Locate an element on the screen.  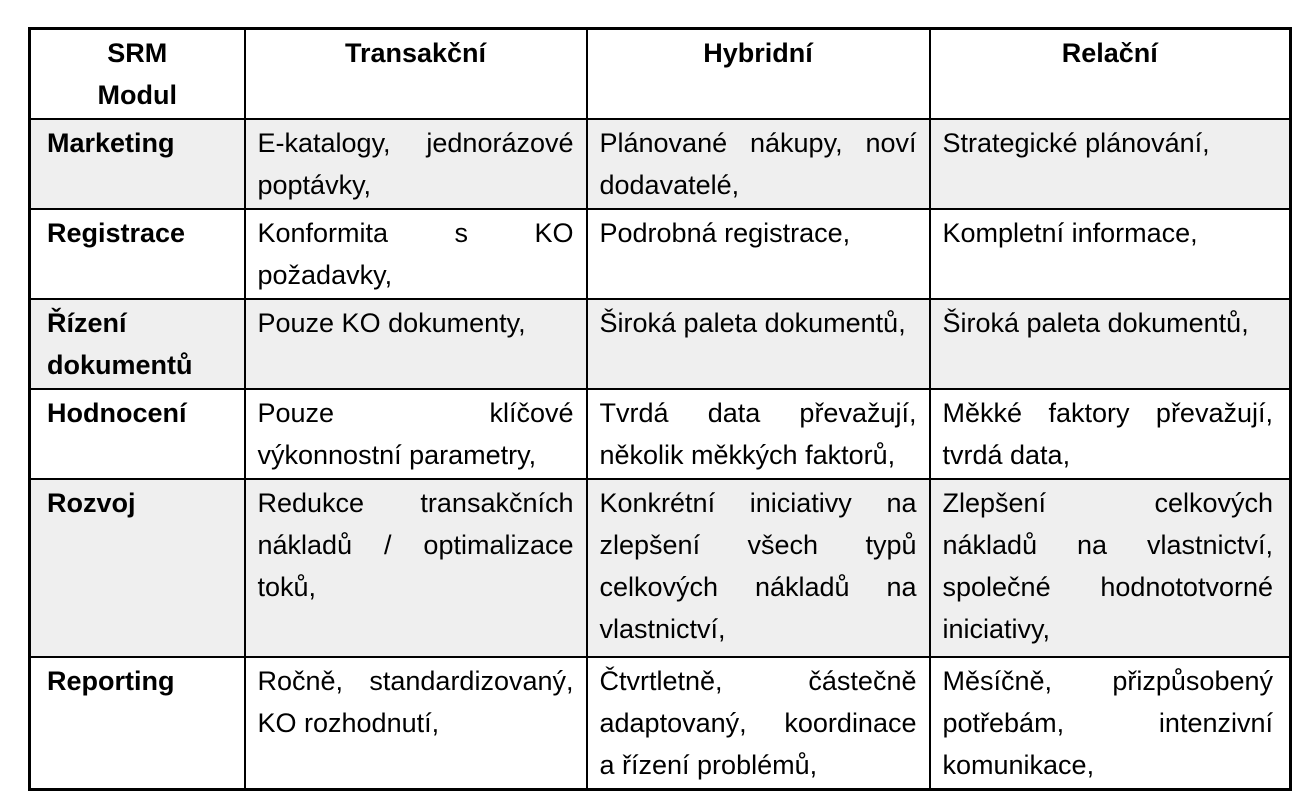
header-row: SRM Modul Transakční Hybridní Relační is located at coordinates (660, 73).